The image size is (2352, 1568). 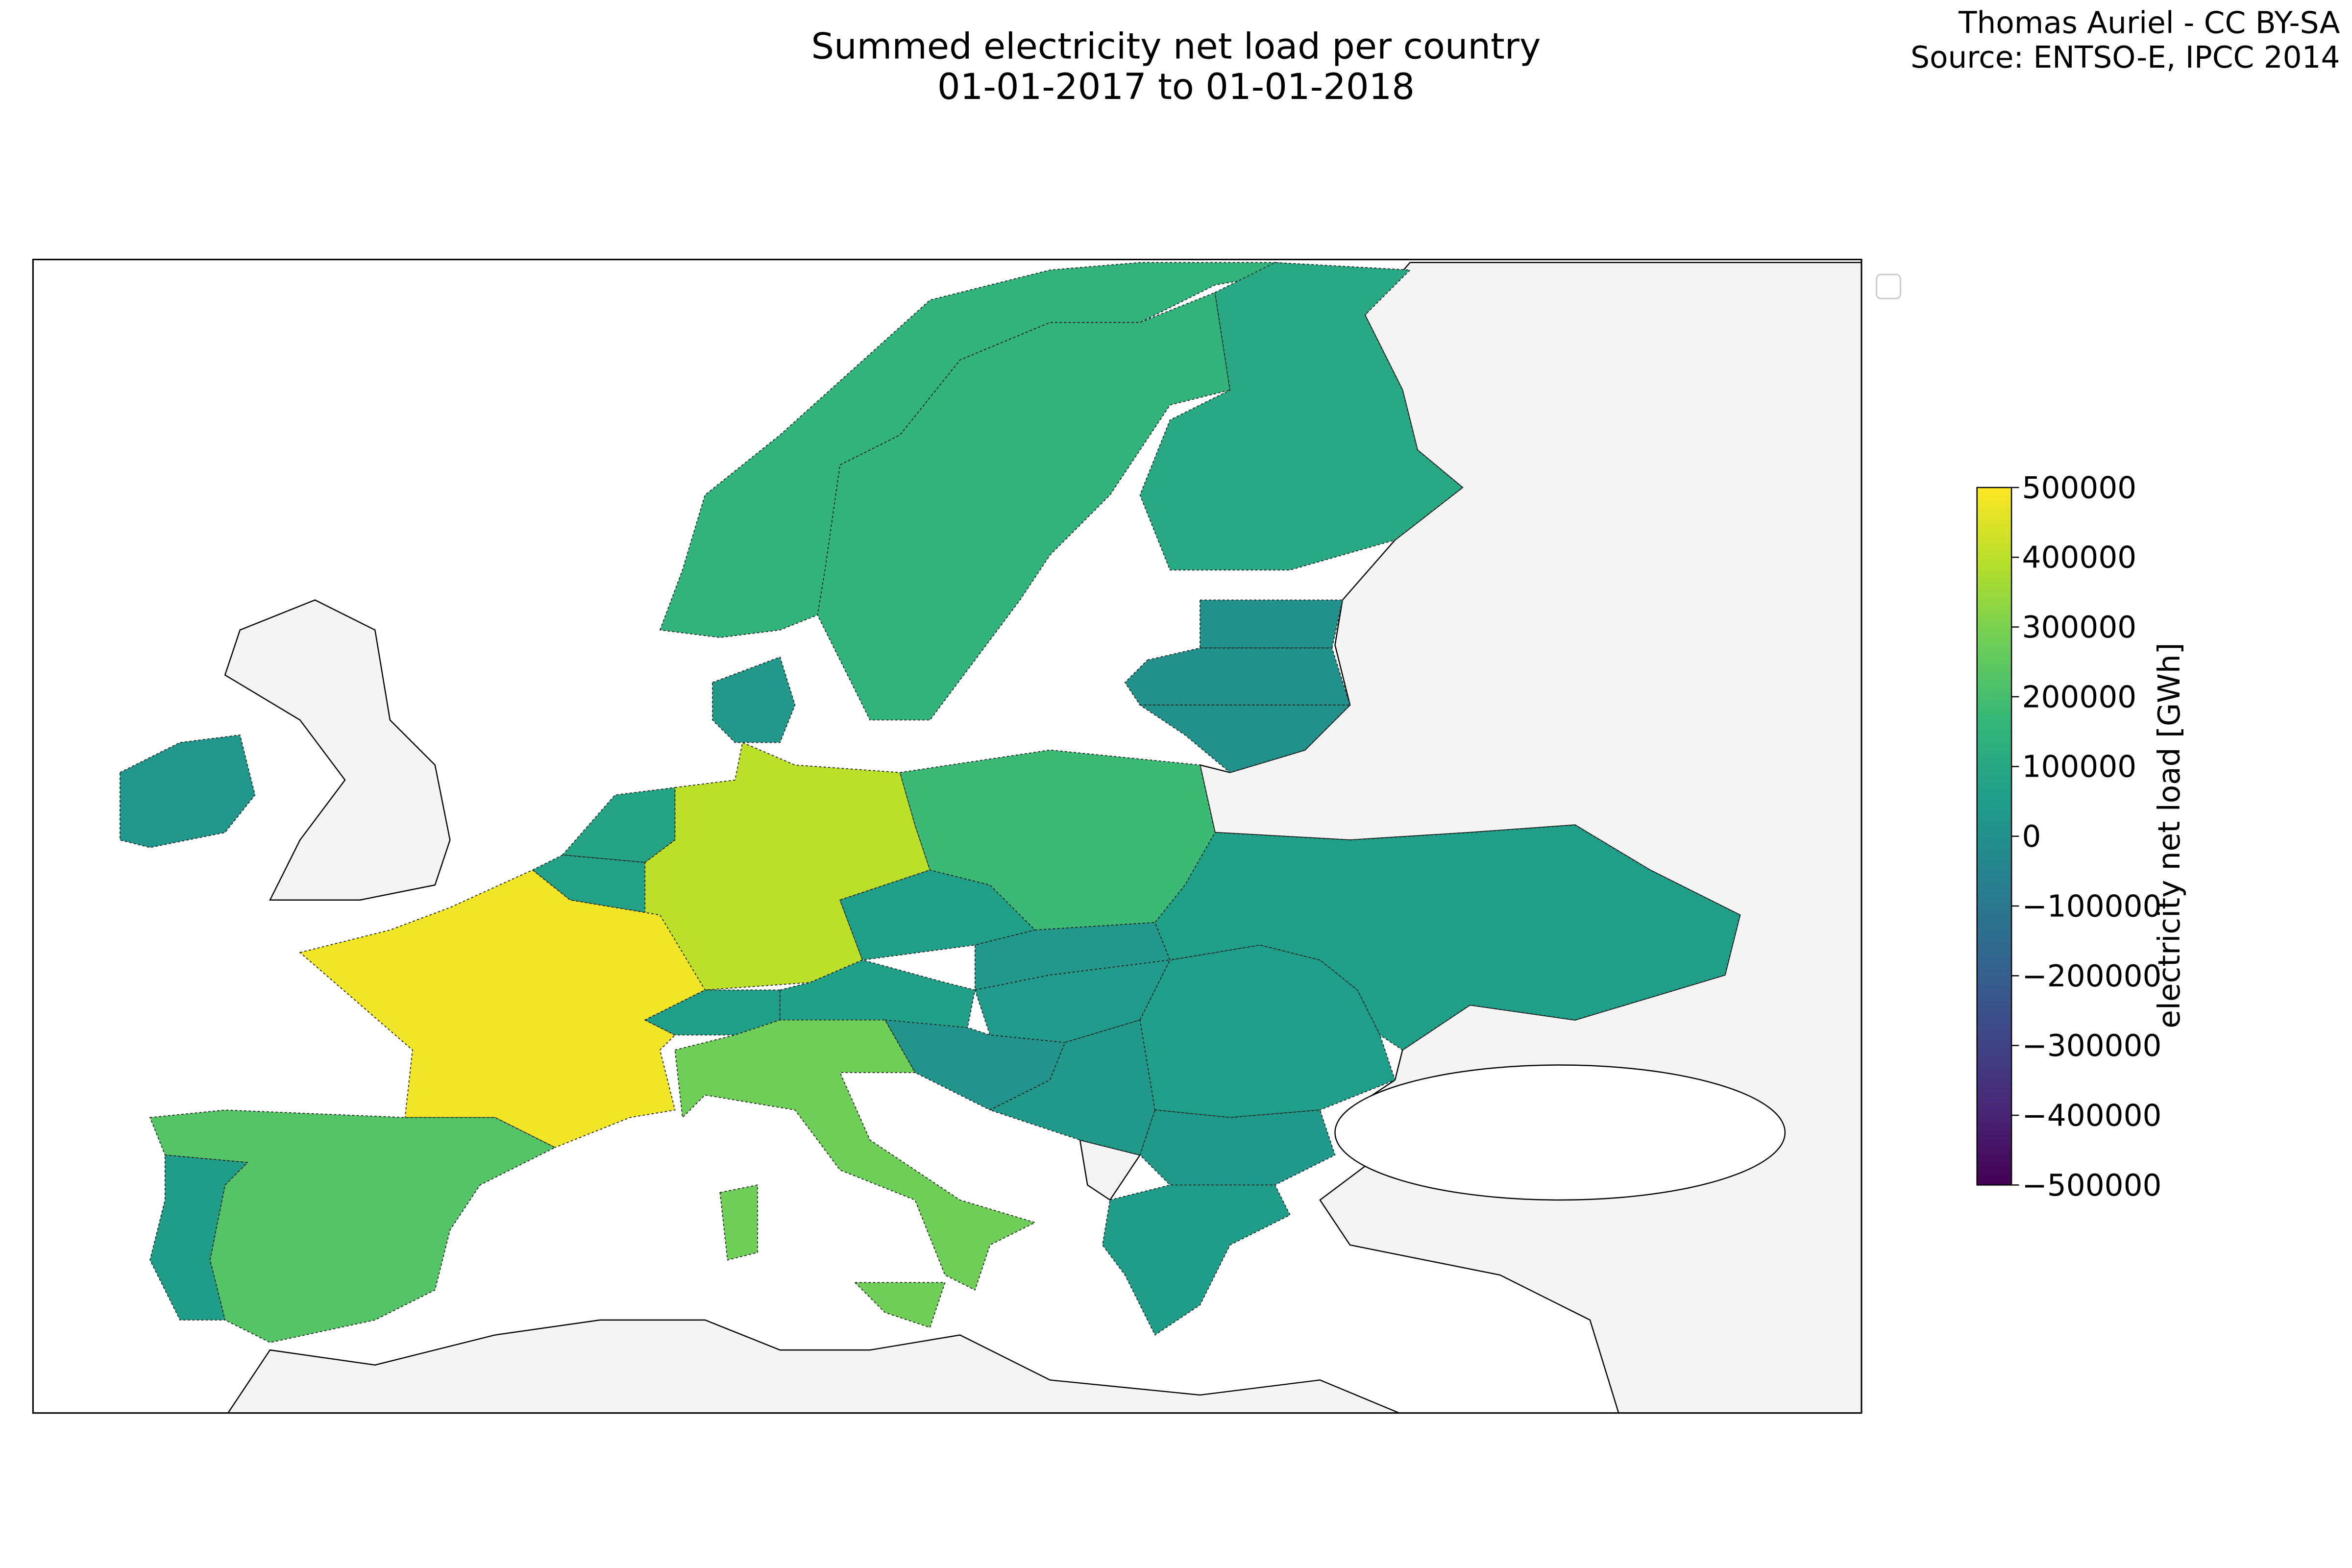 I want to click on colorbar-tick-label: 400000, so click(x=2079, y=557).